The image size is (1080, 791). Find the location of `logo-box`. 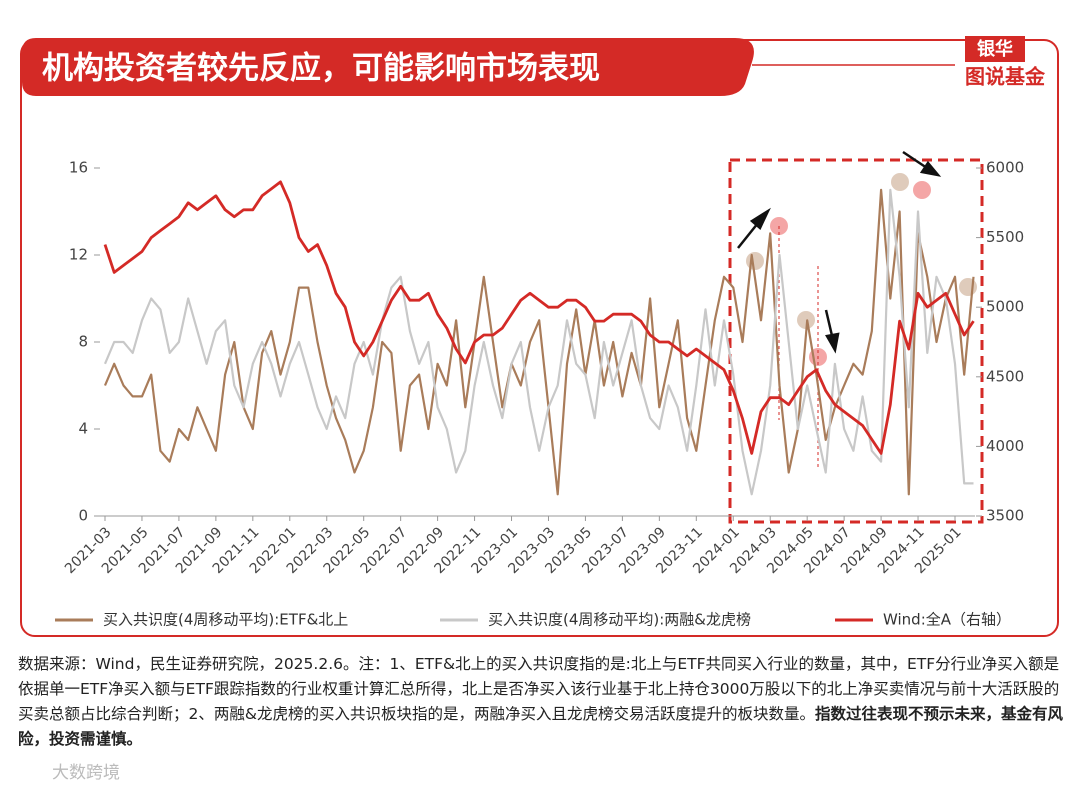

logo-box is located at coordinates (995, 49).